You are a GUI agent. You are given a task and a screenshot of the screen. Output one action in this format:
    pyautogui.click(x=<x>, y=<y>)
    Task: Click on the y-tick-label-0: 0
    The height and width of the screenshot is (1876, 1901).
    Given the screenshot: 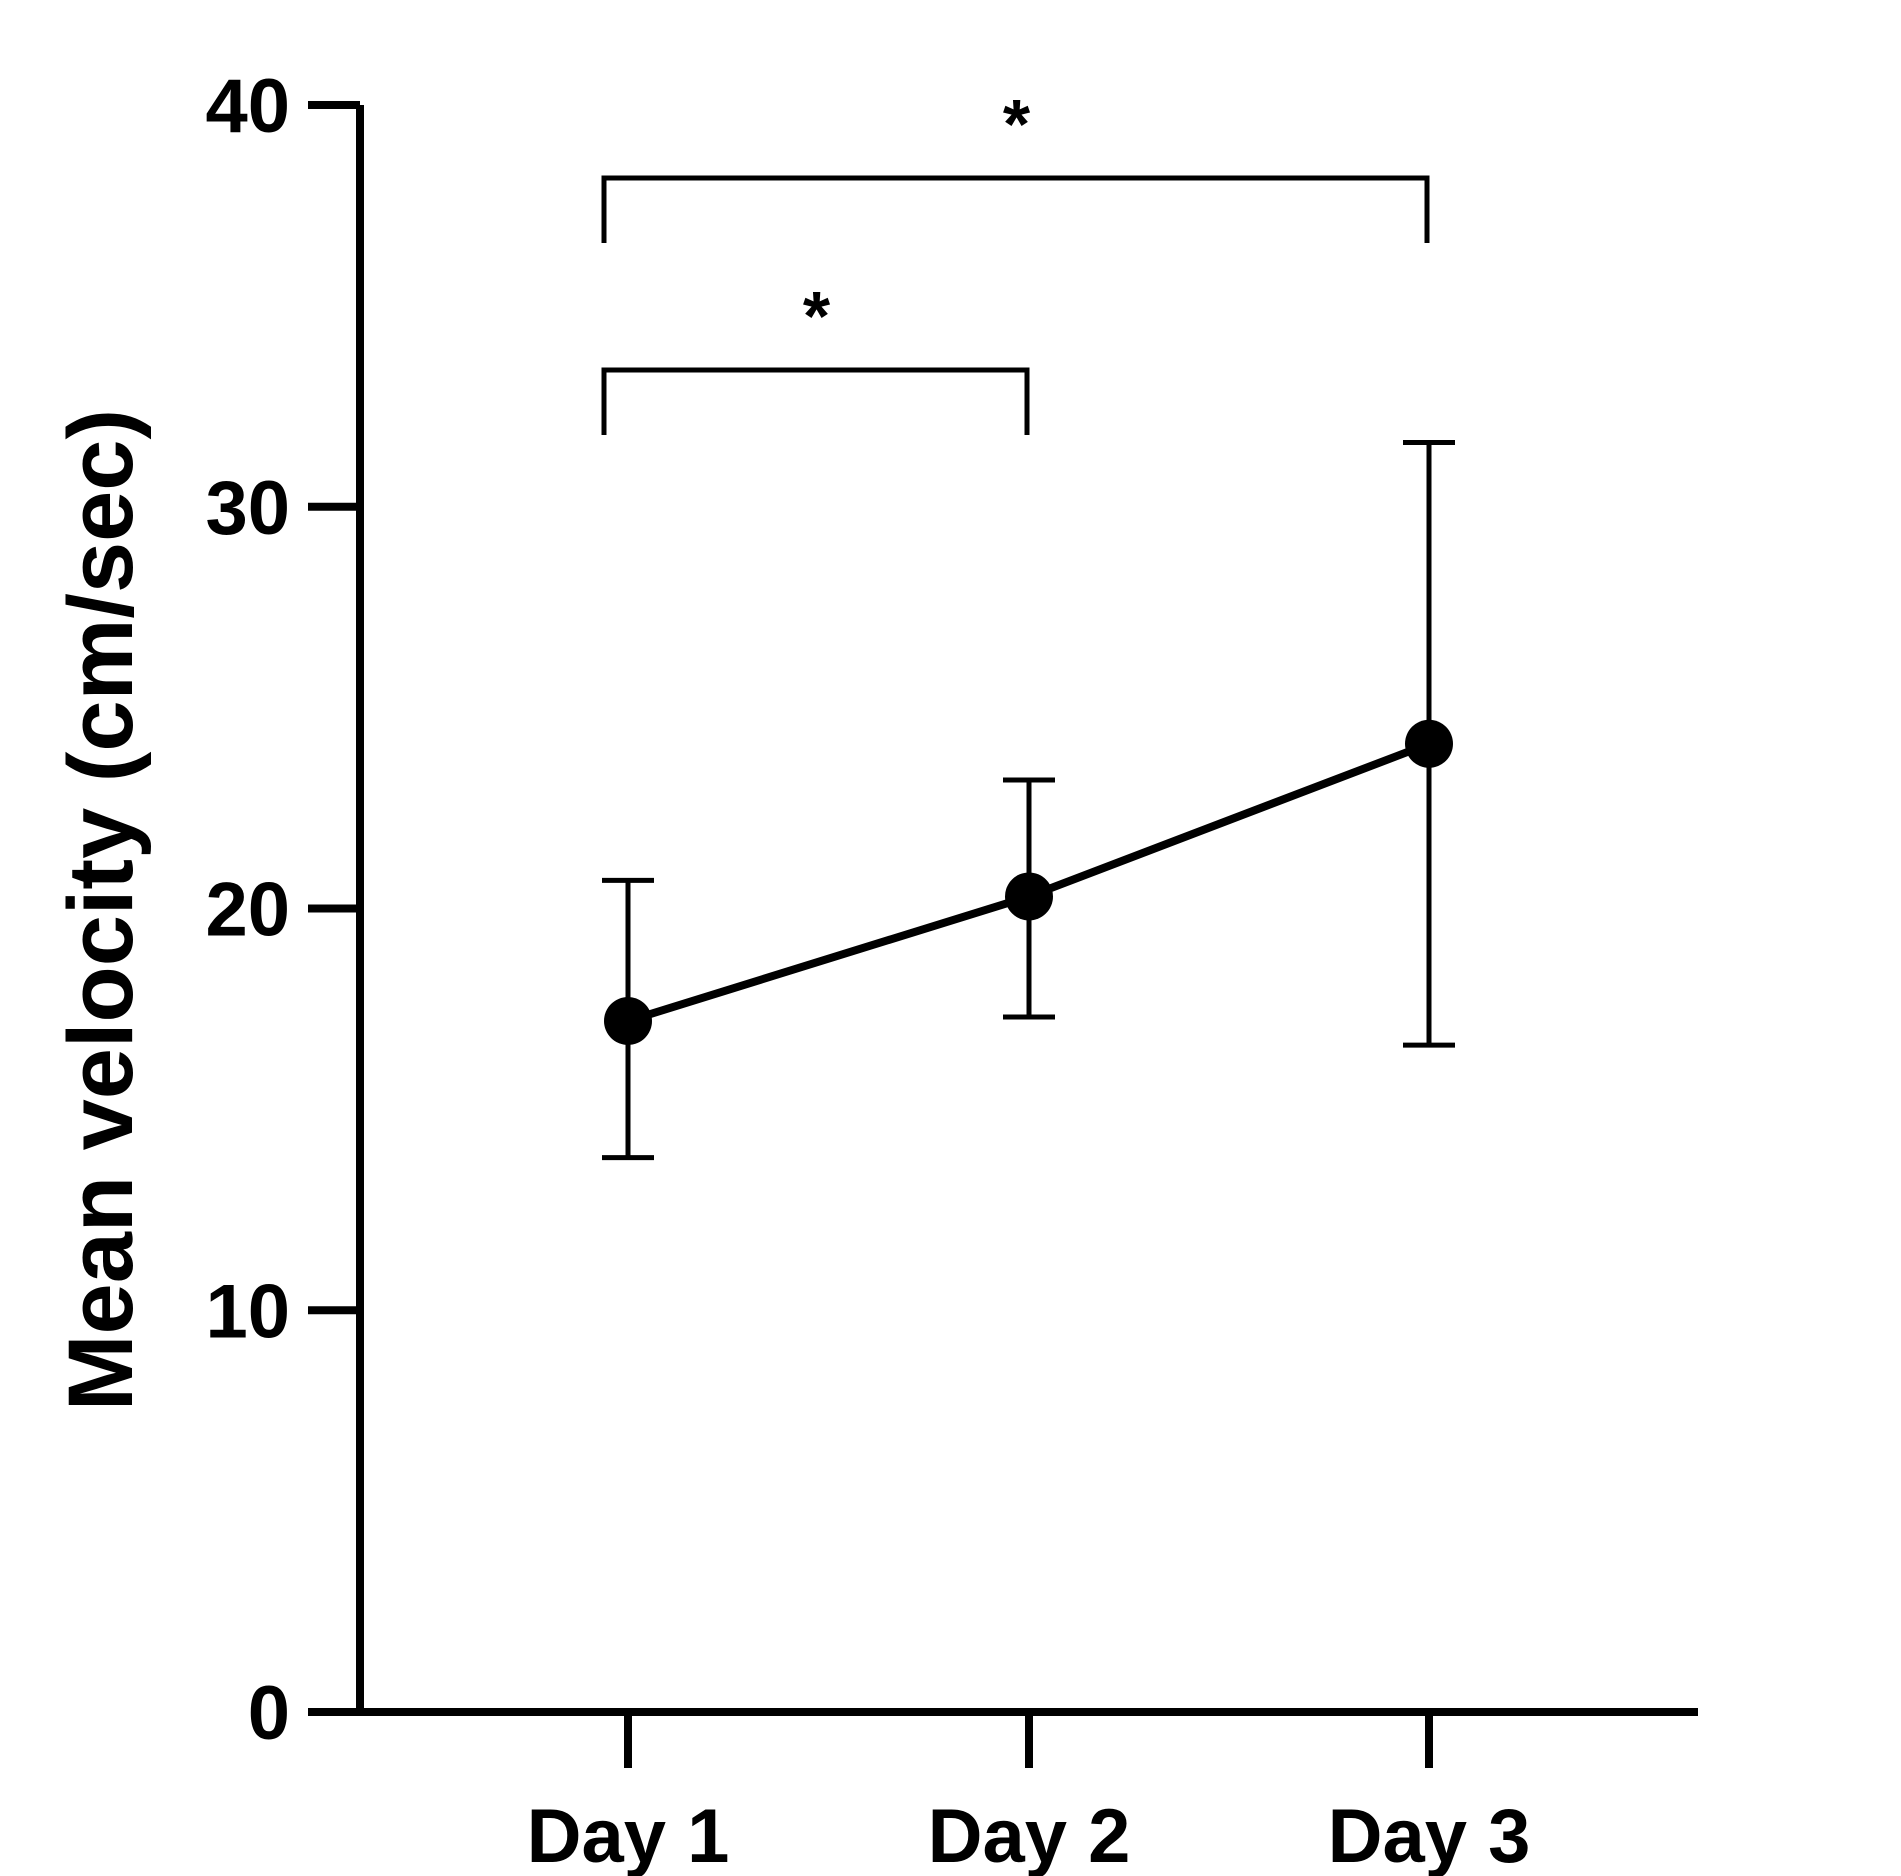 What is the action you would take?
    pyautogui.click(x=269, y=1713)
    